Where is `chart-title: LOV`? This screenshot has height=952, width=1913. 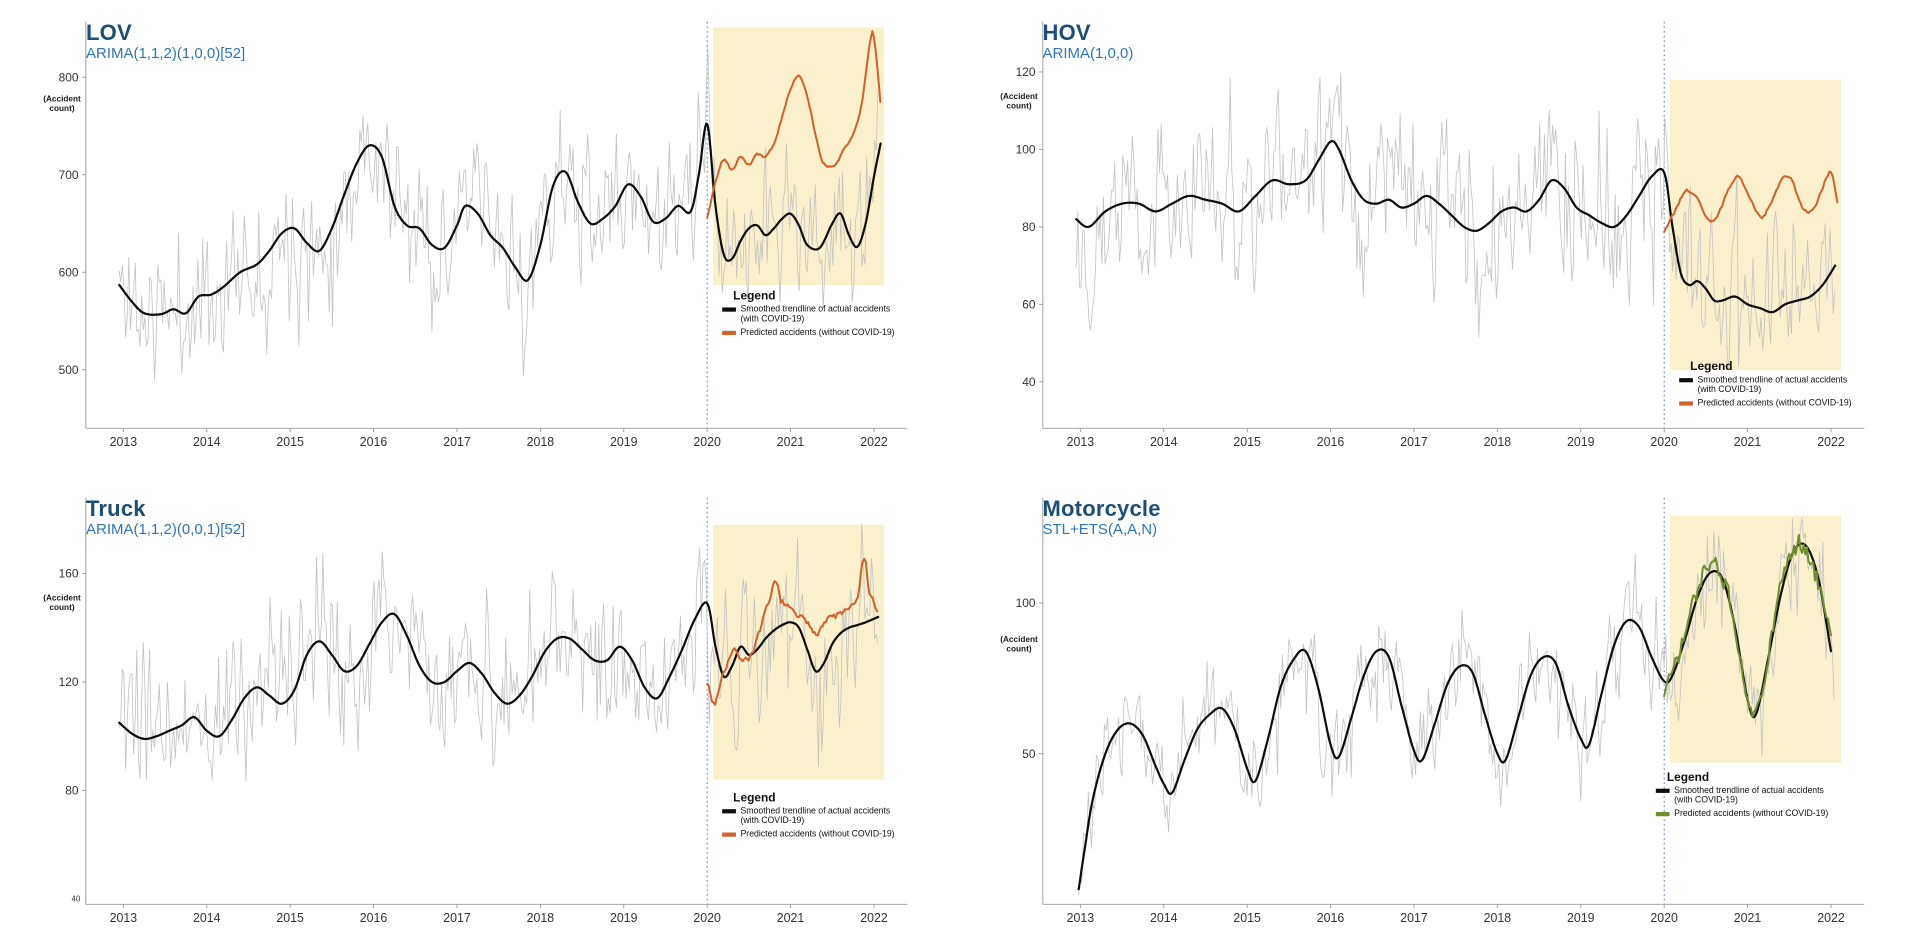
chart-title: LOV is located at coordinates (109, 32).